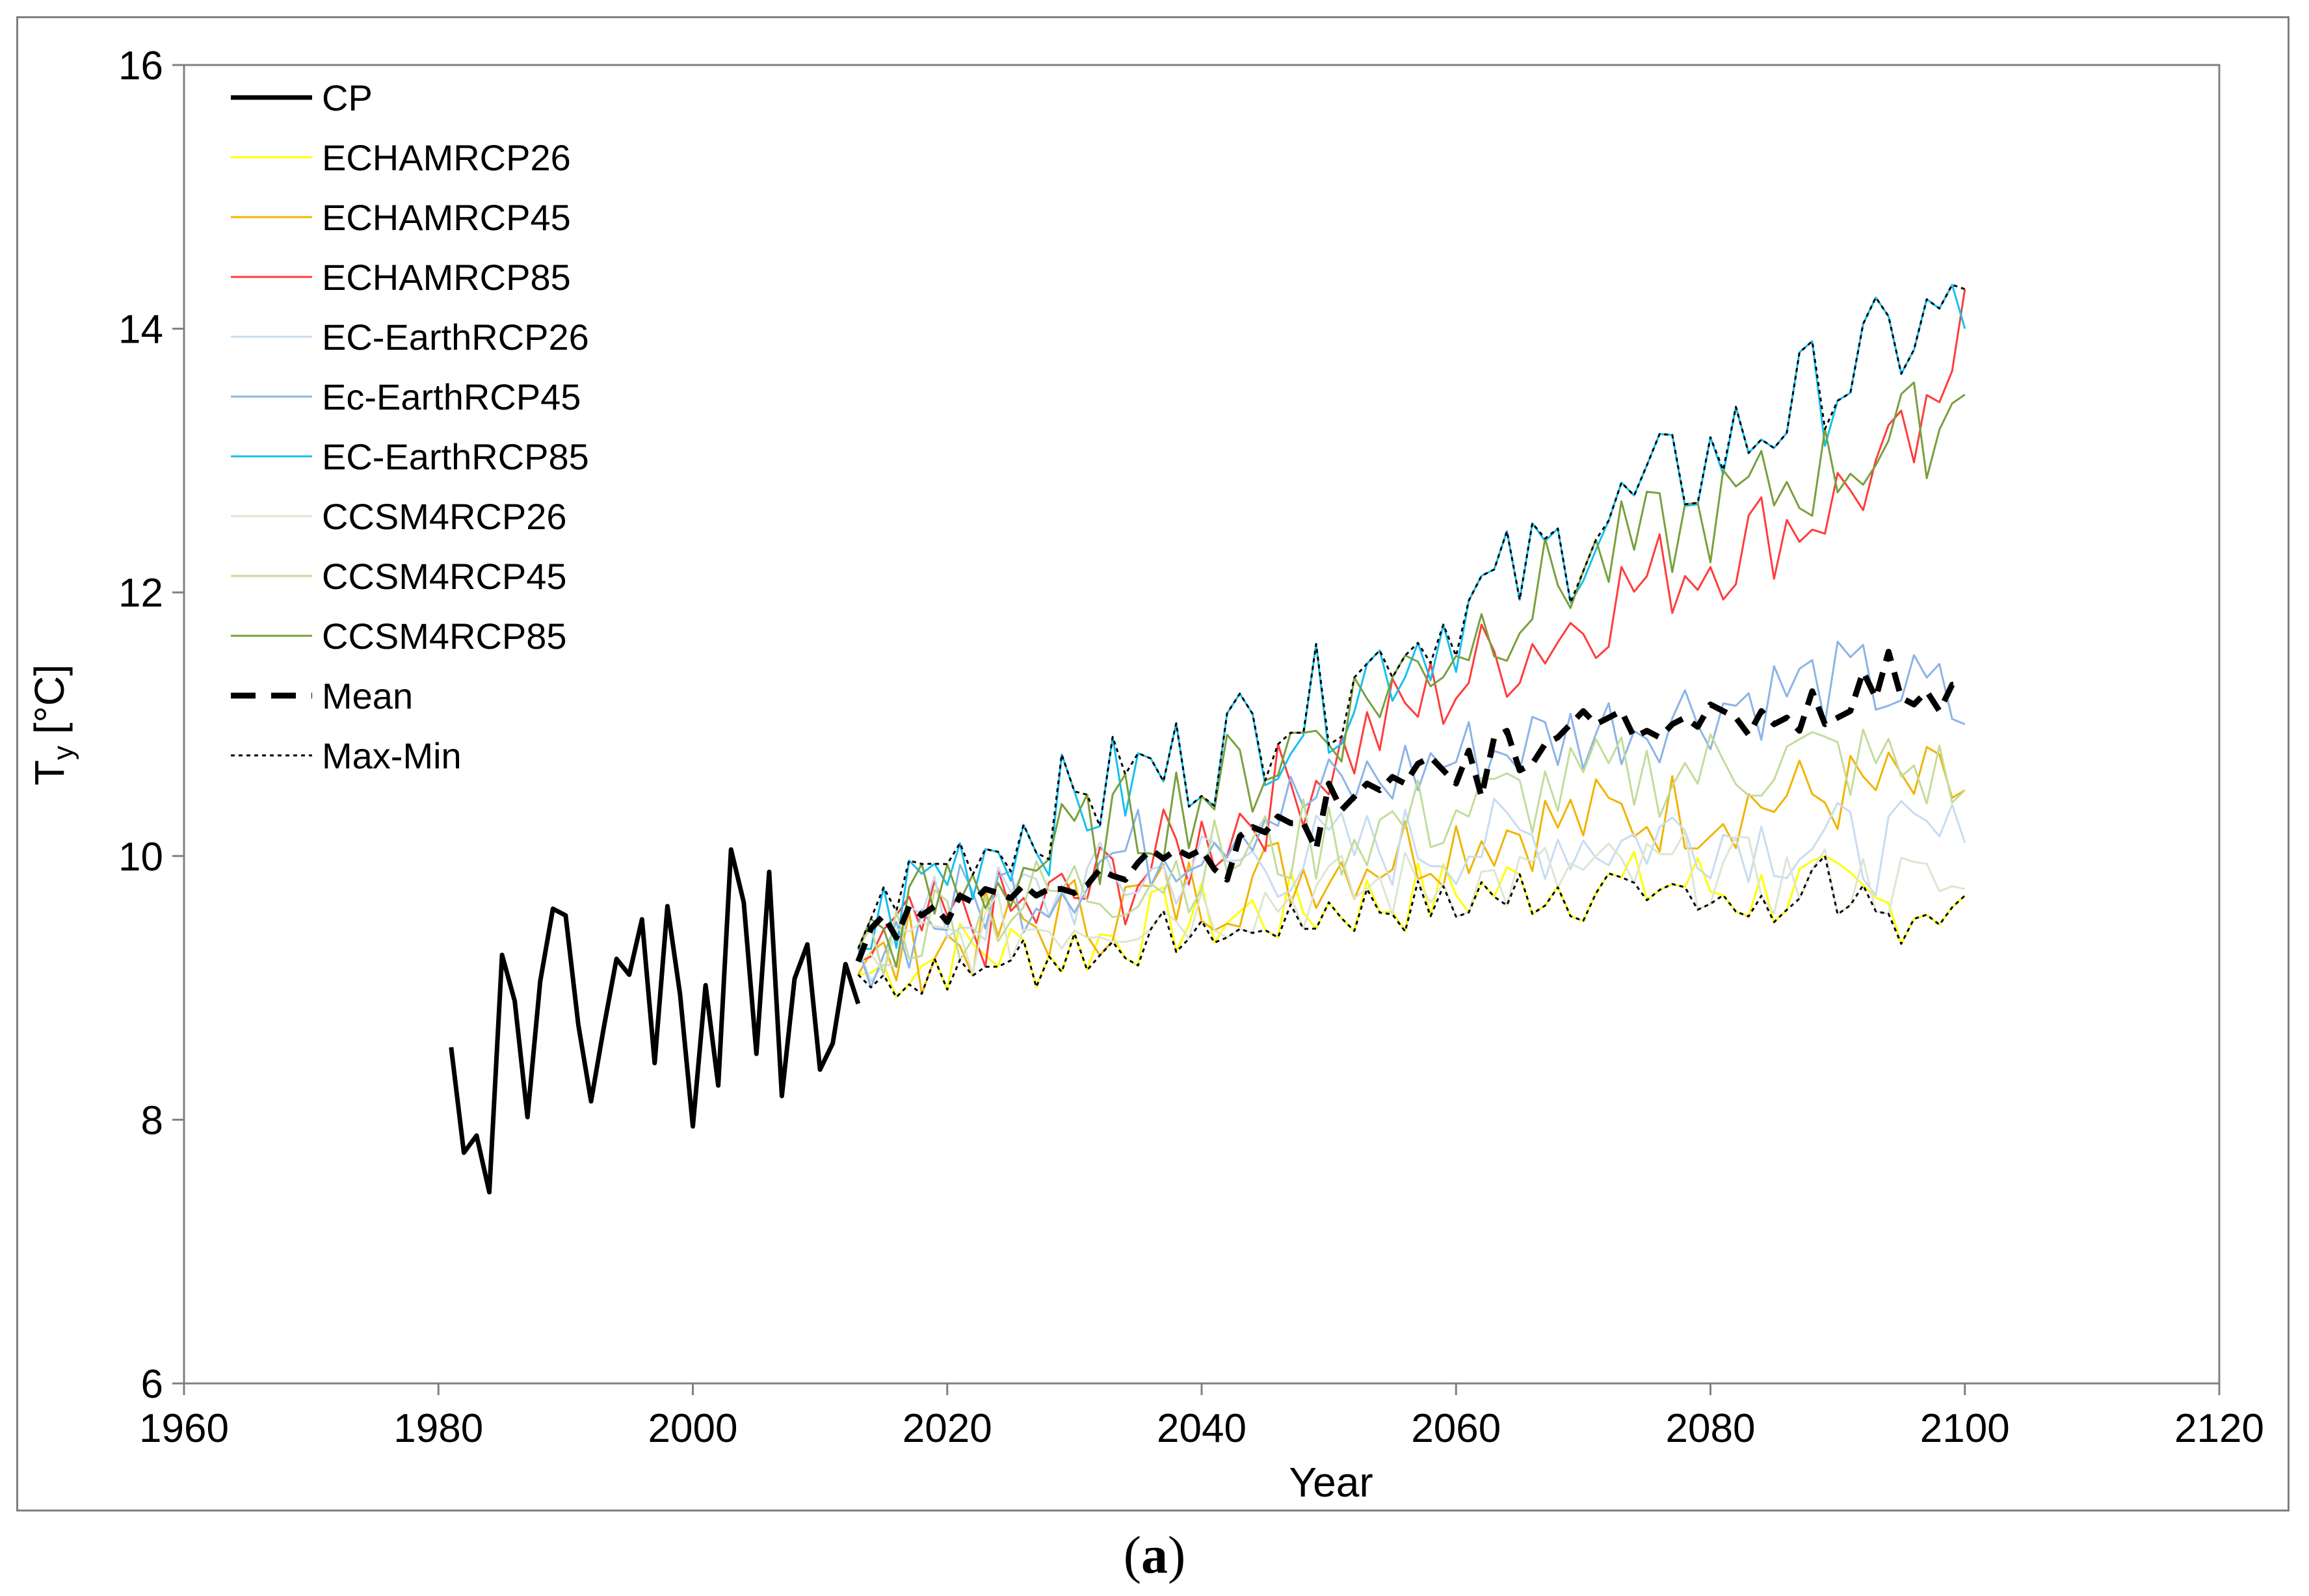 This screenshot has height=1596, width=2309. I want to click on x-tick-label: 2120, so click(2219, 1428).